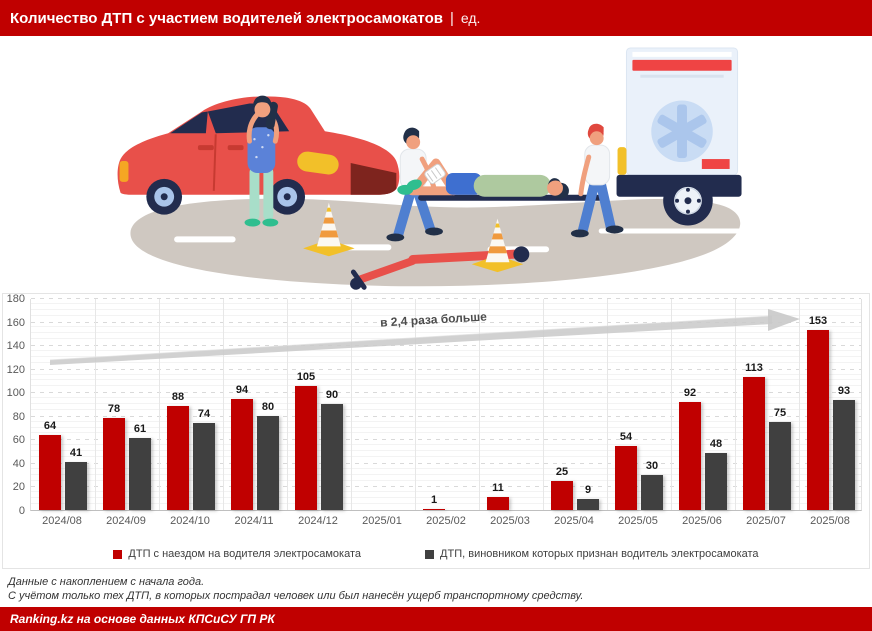 The height and width of the screenshot is (631, 872). Describe the element at coordinates (510, 521) in the screenshot. I see `x-axis-label: 2025/03` at that location.